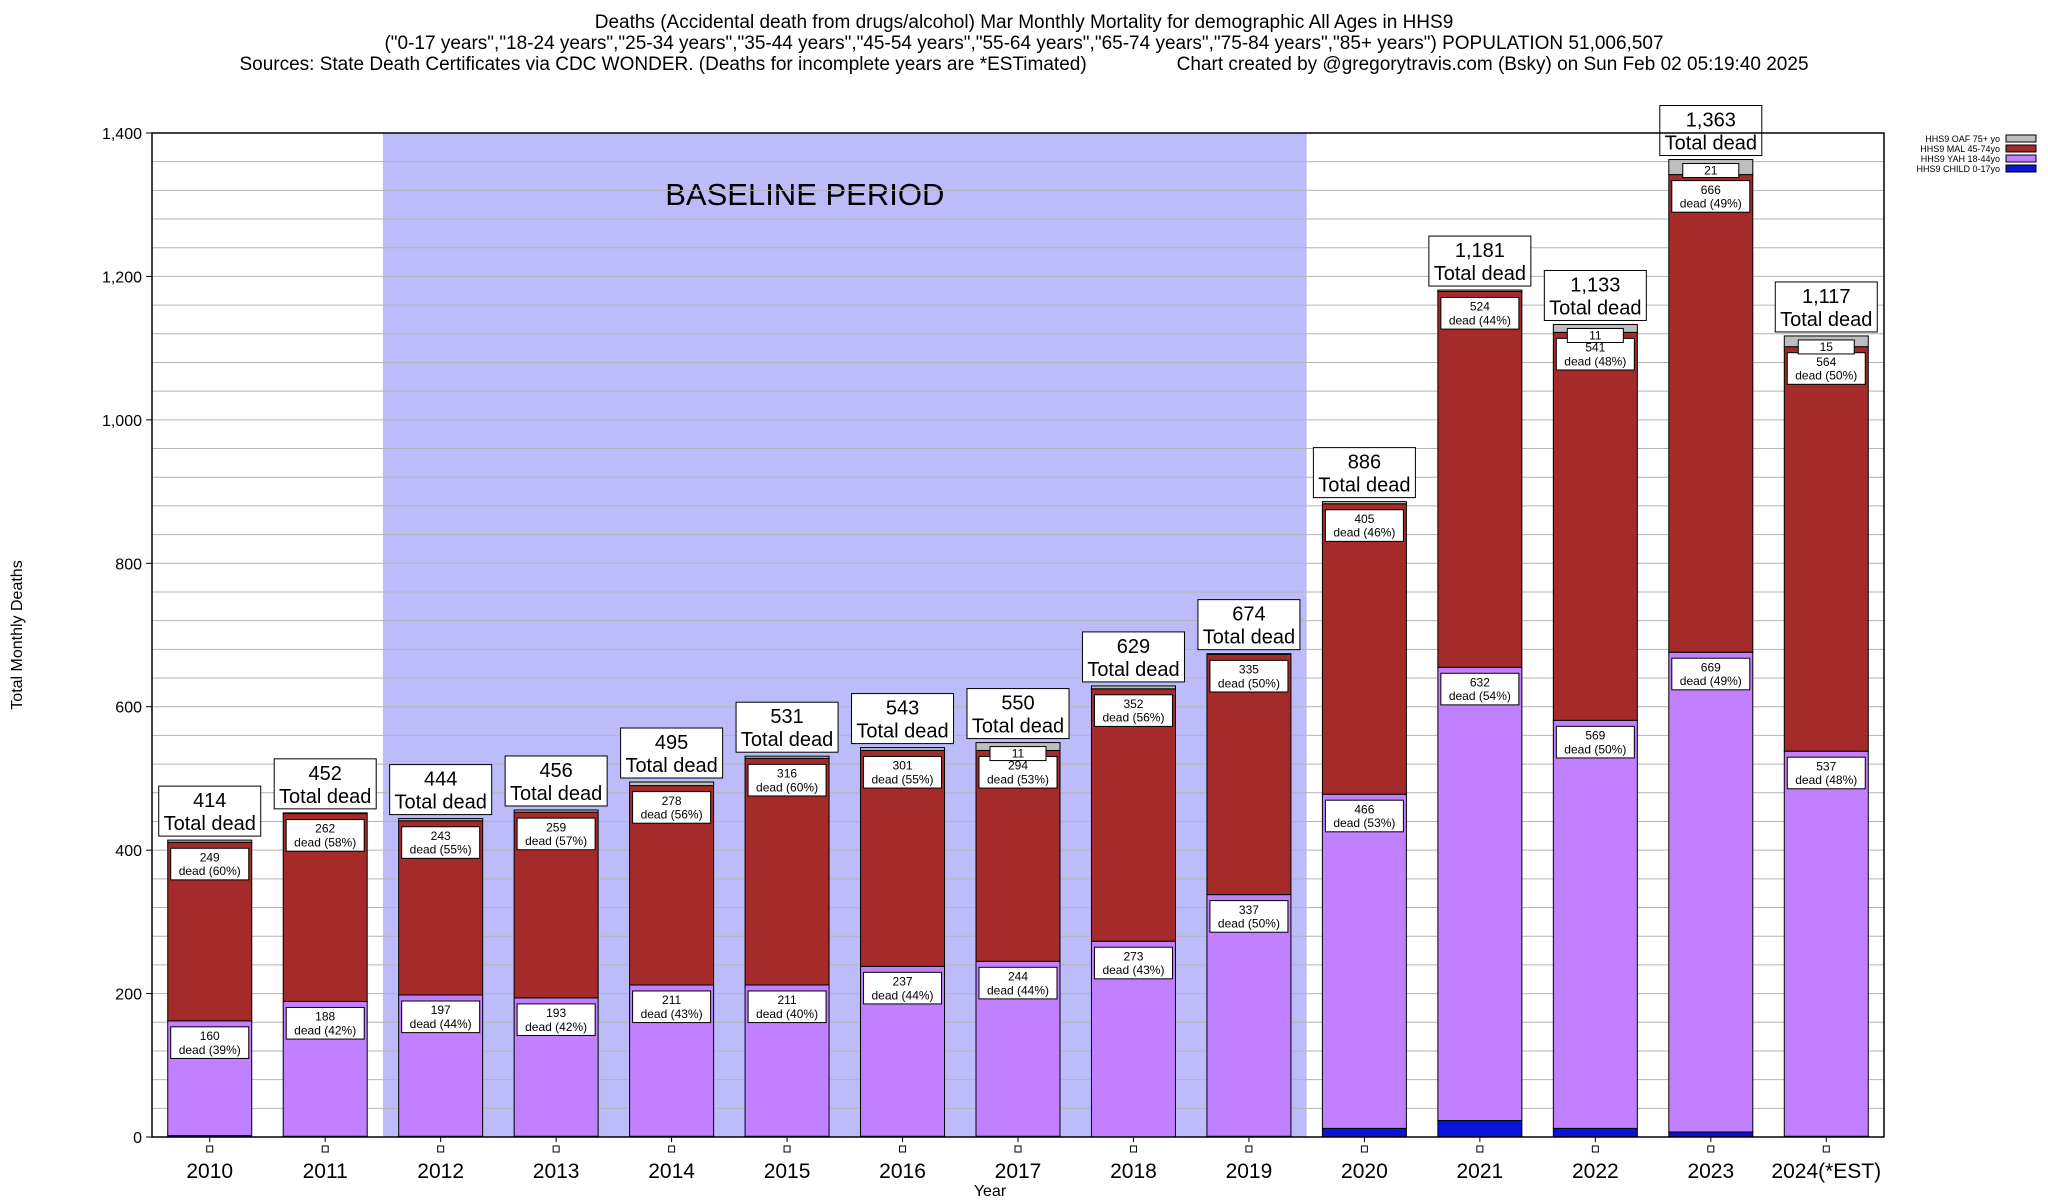 Image resolution: width=2048 pixels, height=1200 pixels. I want to click on yah-value-label: dead (53%), so click(1364, 823).